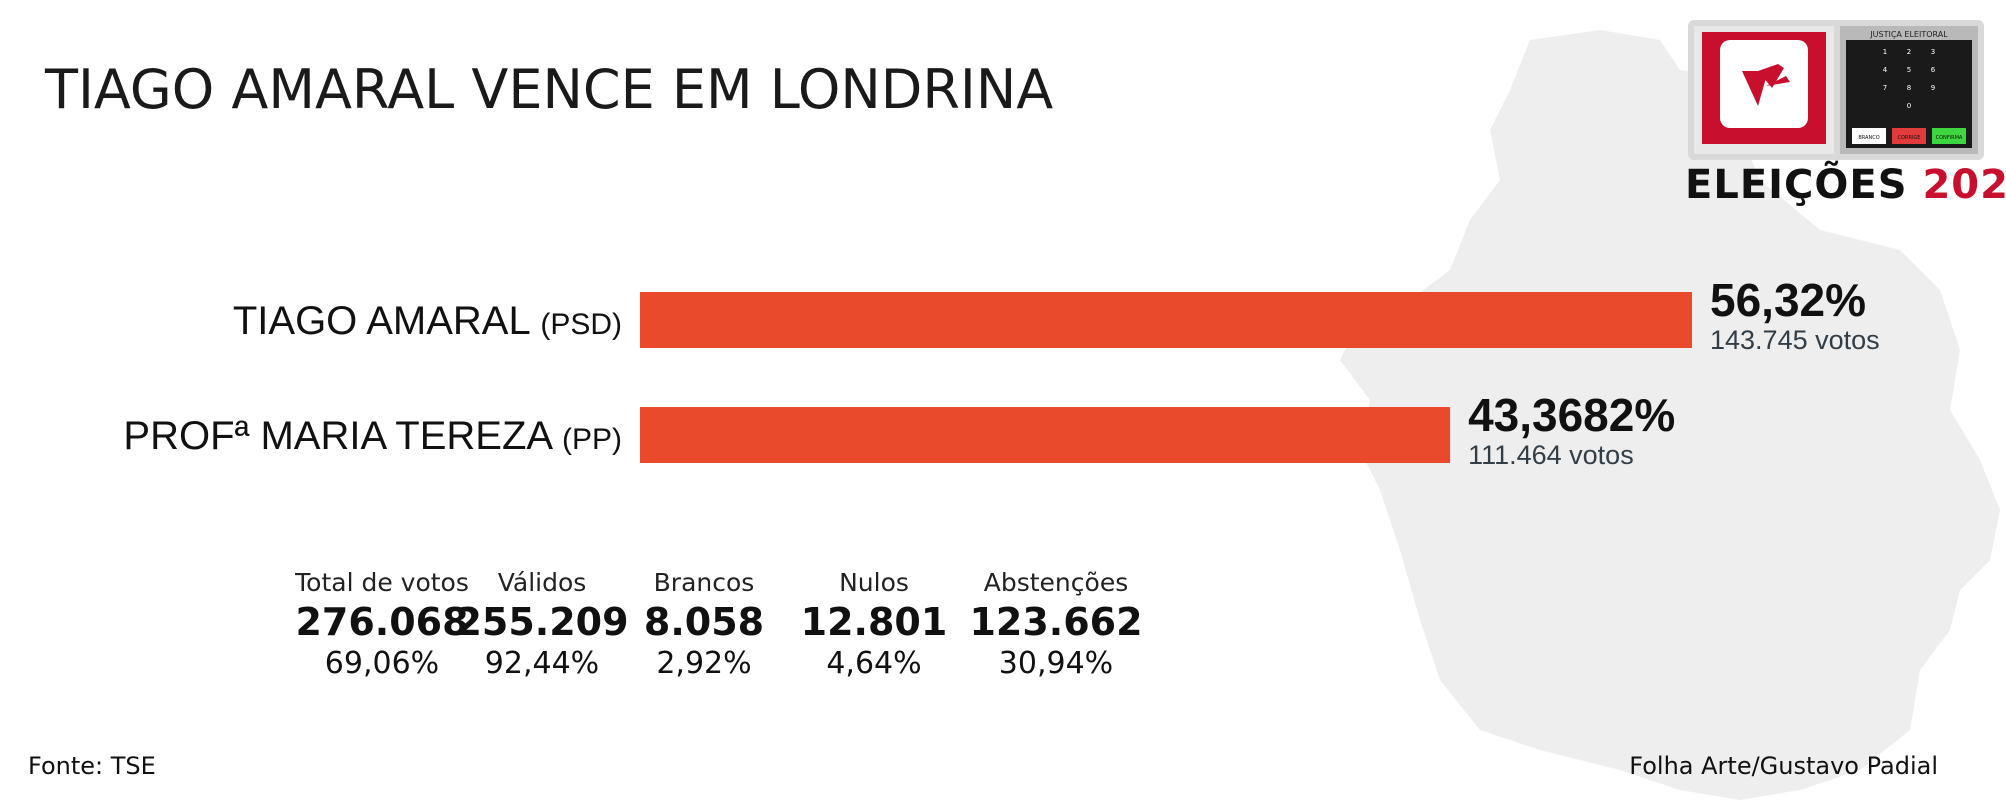 The image size is (2006, 800). What do you see at coordinates (1551, 455) in the screenshot?
I see `votes-label: 111.464 votos` at bounding box center [1551, 455].